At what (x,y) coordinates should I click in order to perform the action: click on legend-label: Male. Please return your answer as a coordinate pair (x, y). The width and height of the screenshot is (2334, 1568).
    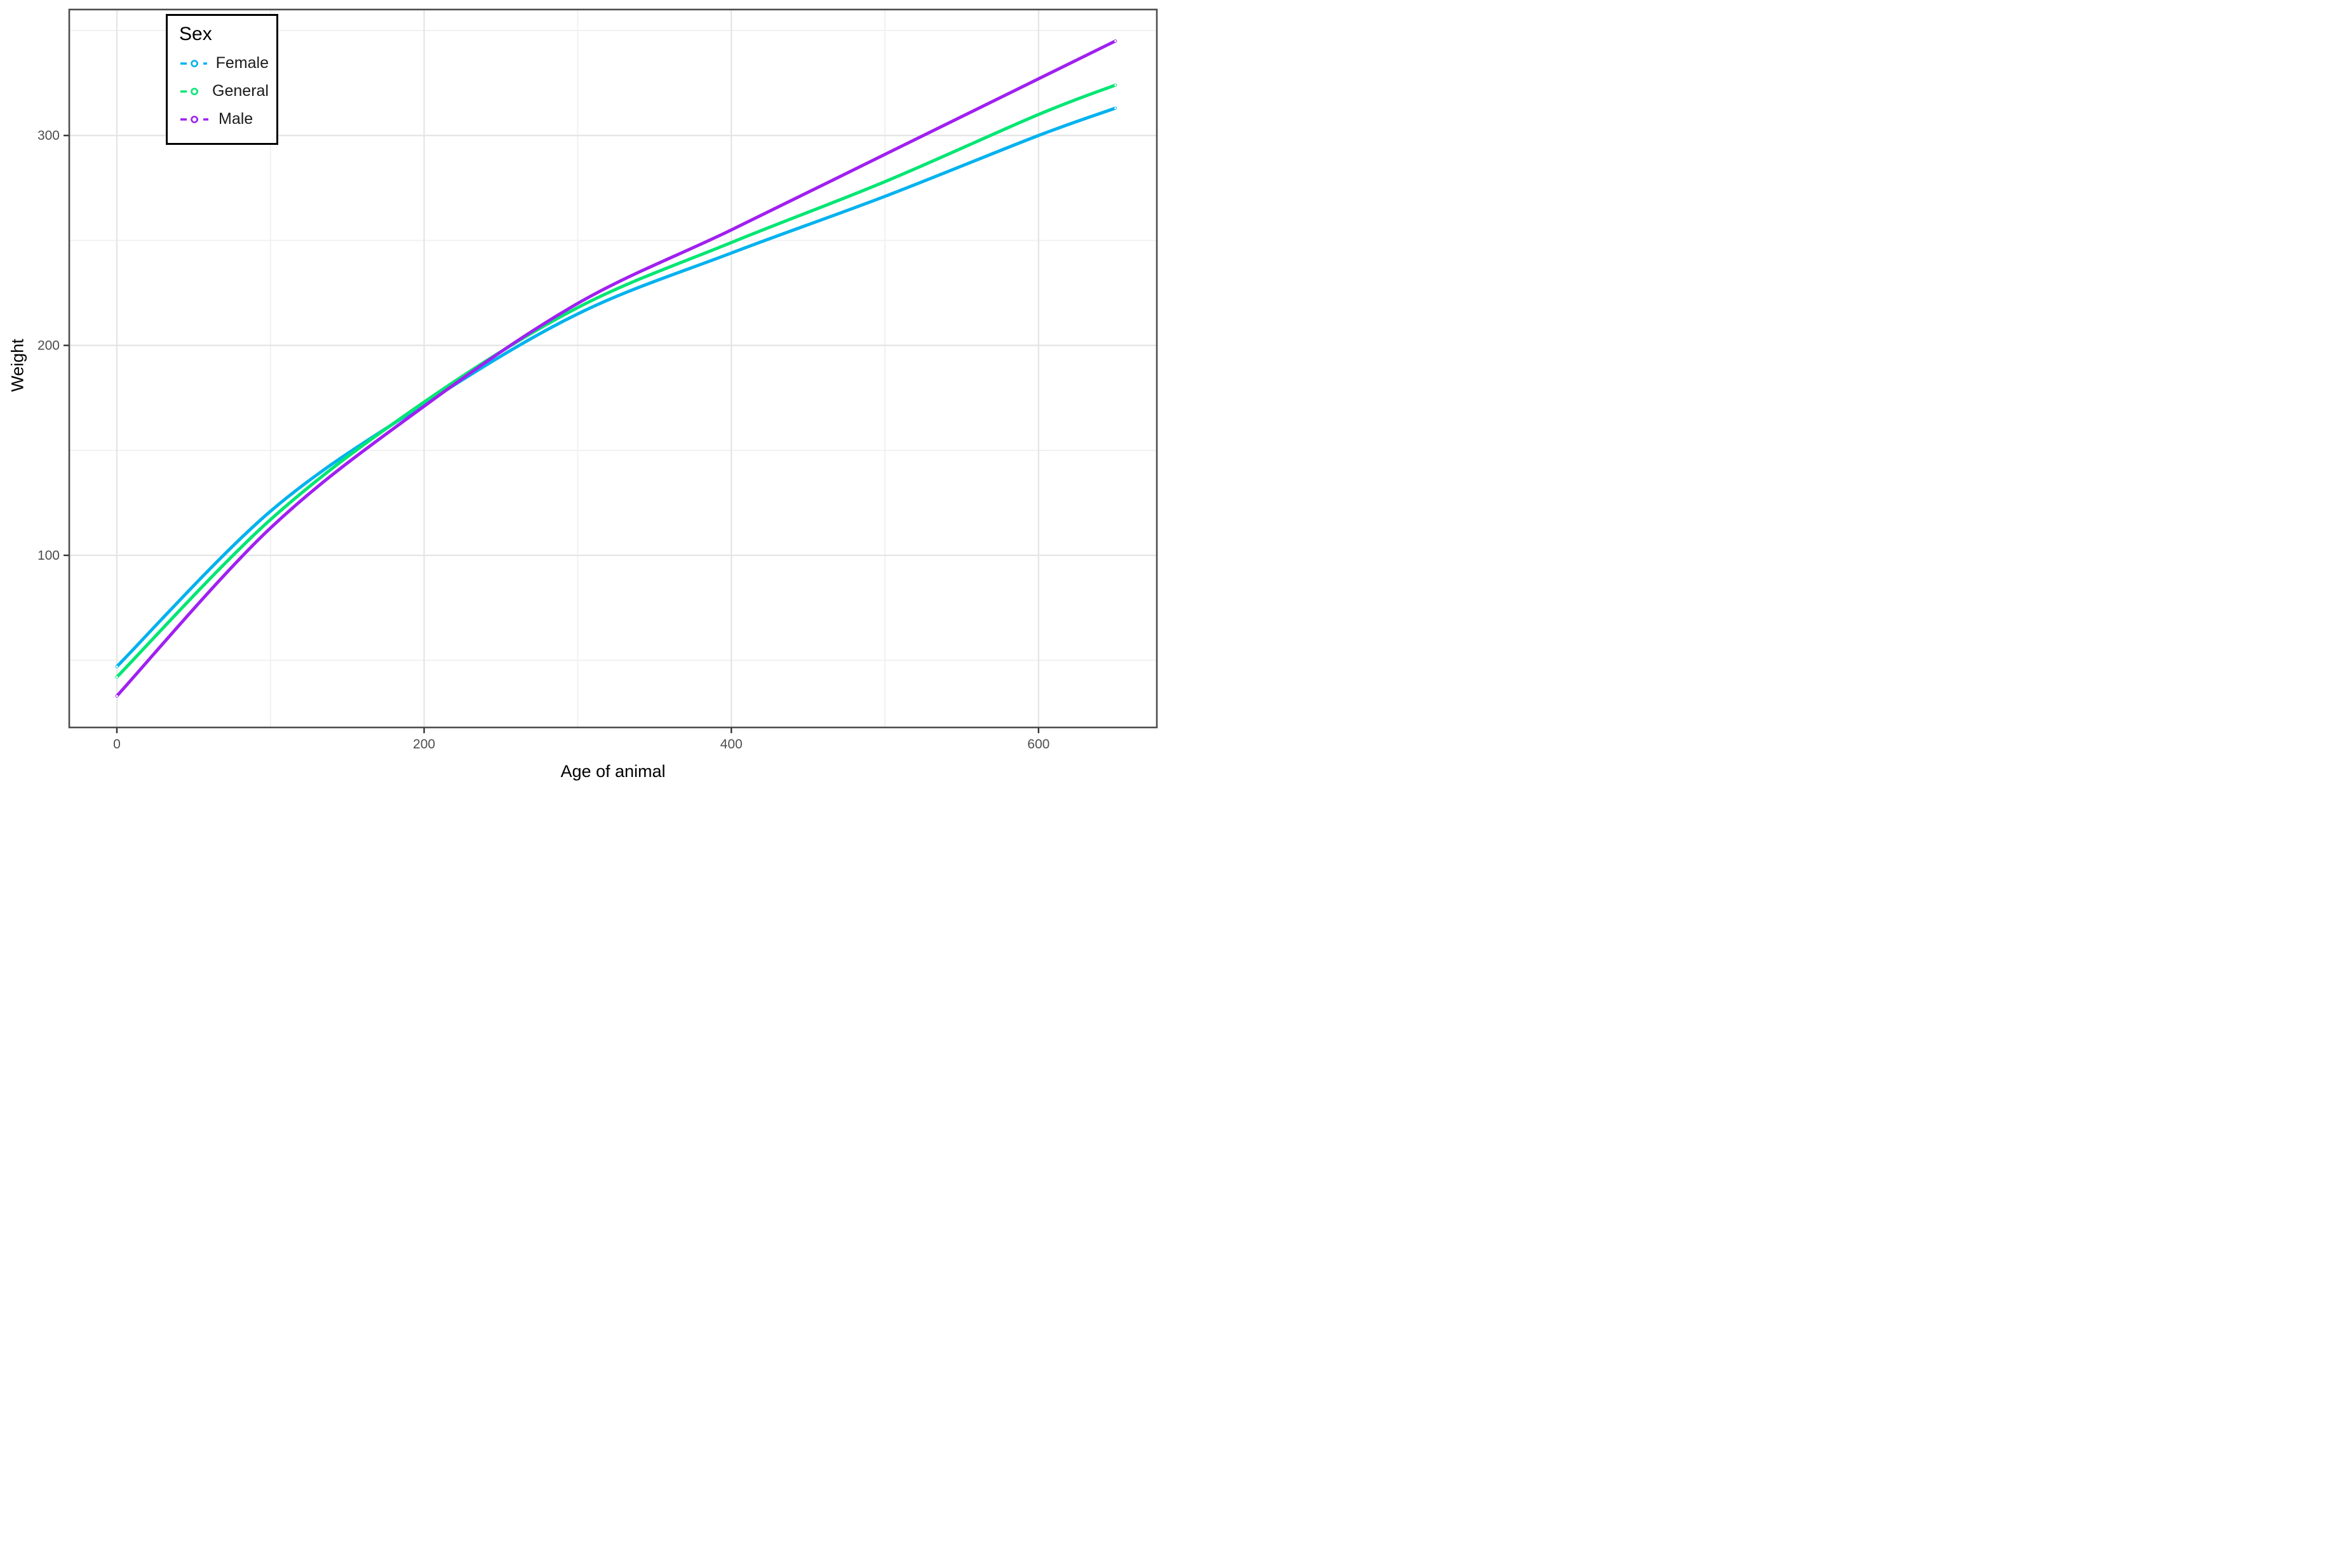
    Looking at the image, I should click on (236, 119).